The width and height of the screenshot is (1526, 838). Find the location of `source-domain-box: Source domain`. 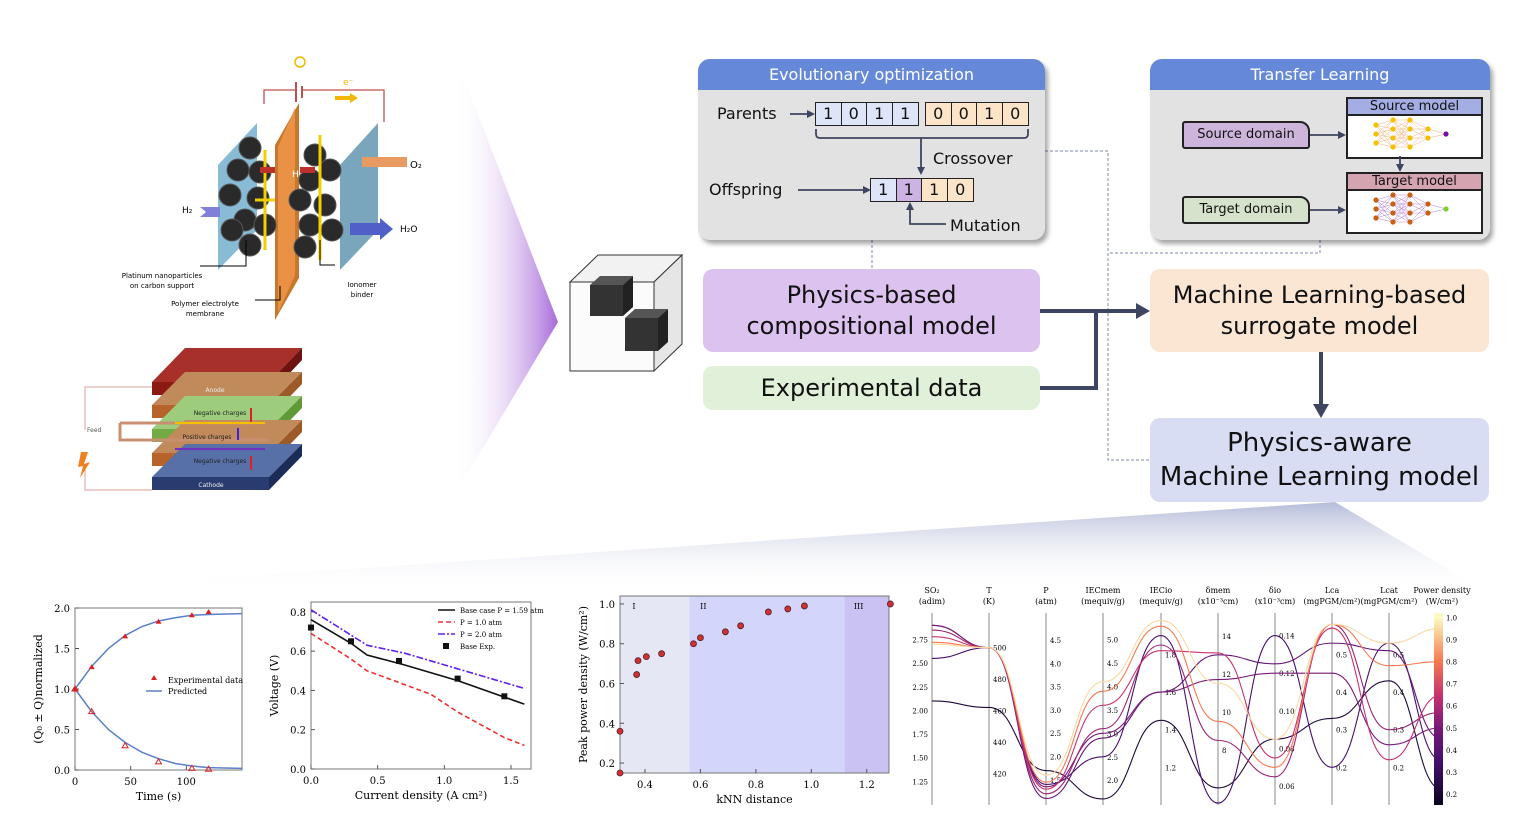

source-domain-box: Source domain is located at coordinates (1246, 135).